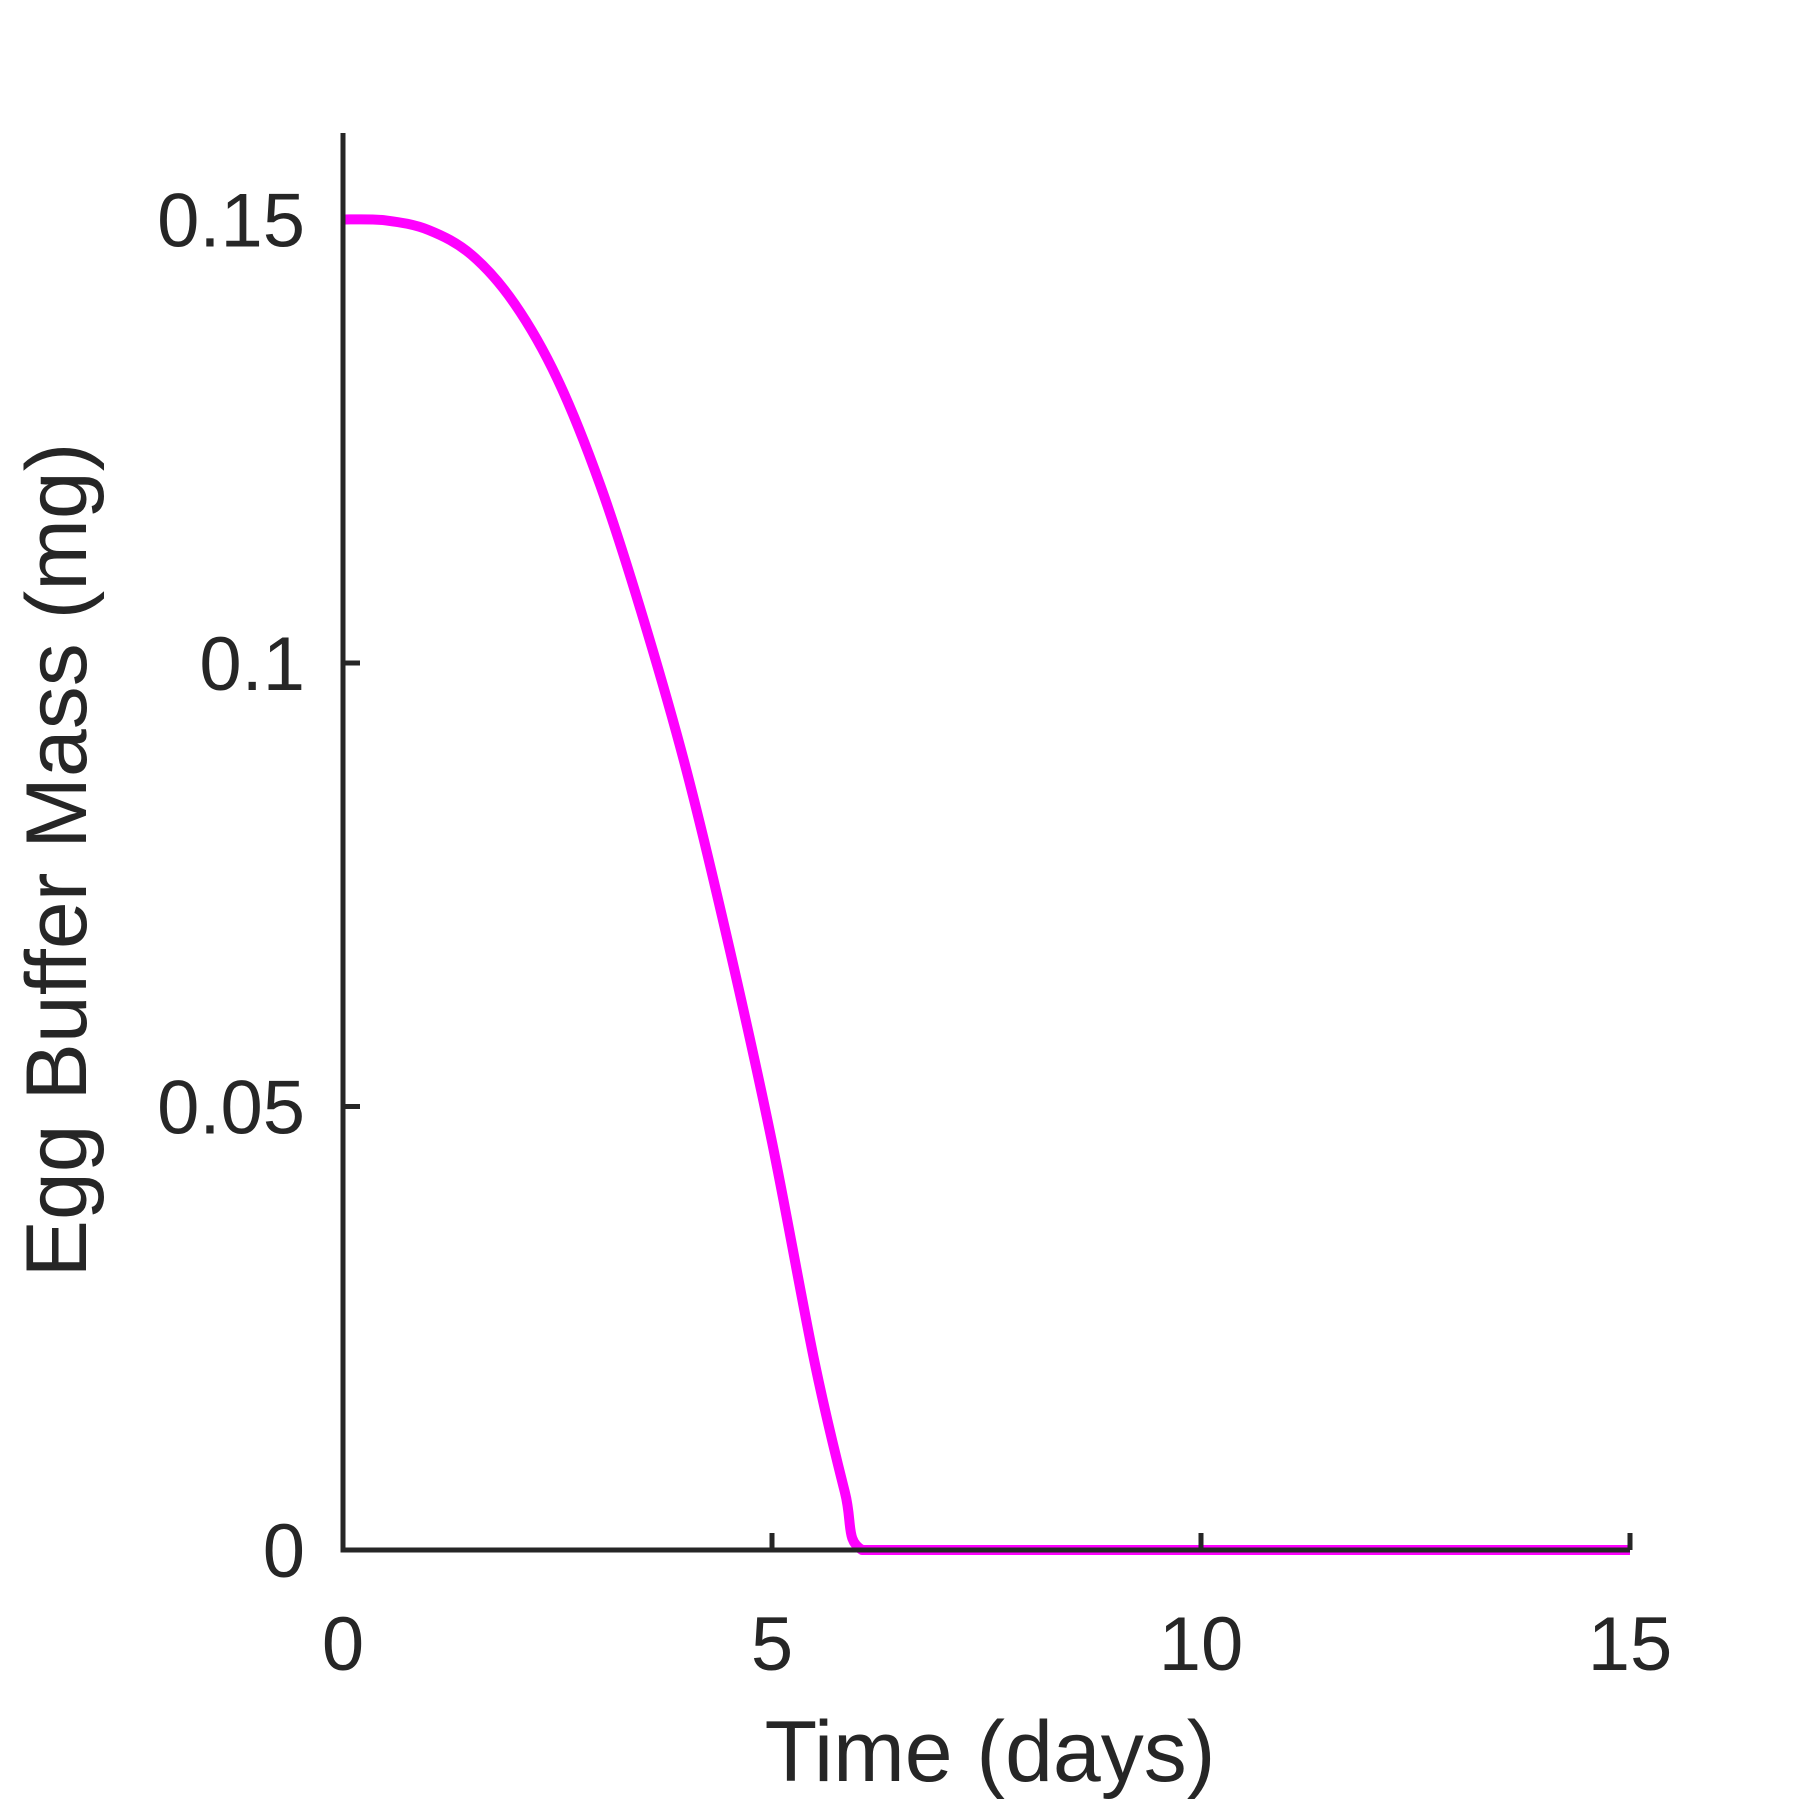 The width and height of the screenshot is (1800, 1800). Describe the element at coordinates (343, 1644) in the screenshot. I see `x-tick-label: 0` at that location.